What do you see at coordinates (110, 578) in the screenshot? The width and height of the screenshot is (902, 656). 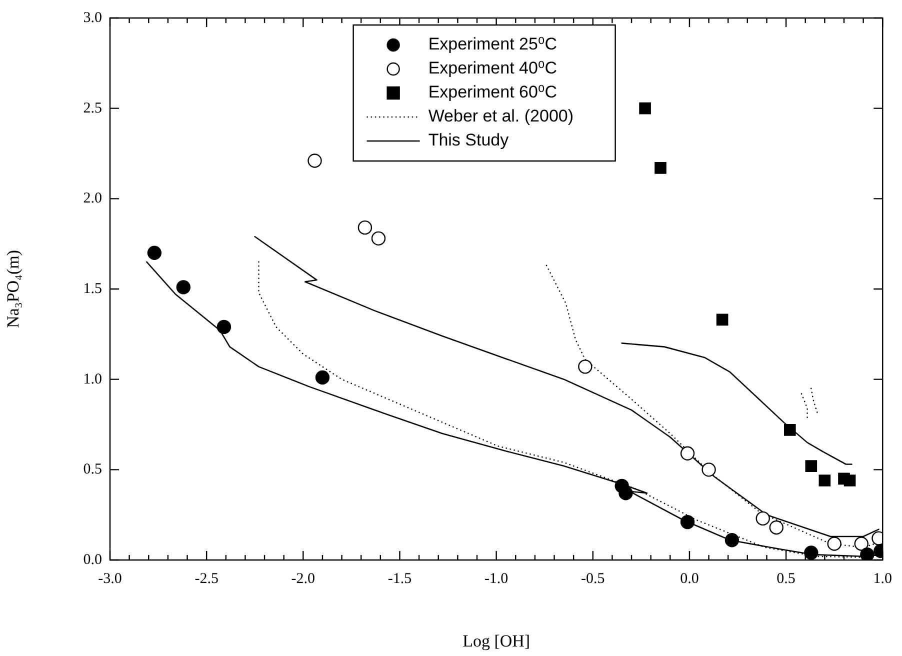 I see `x-tick-label: -3.0` at bounding box center [110, 578].